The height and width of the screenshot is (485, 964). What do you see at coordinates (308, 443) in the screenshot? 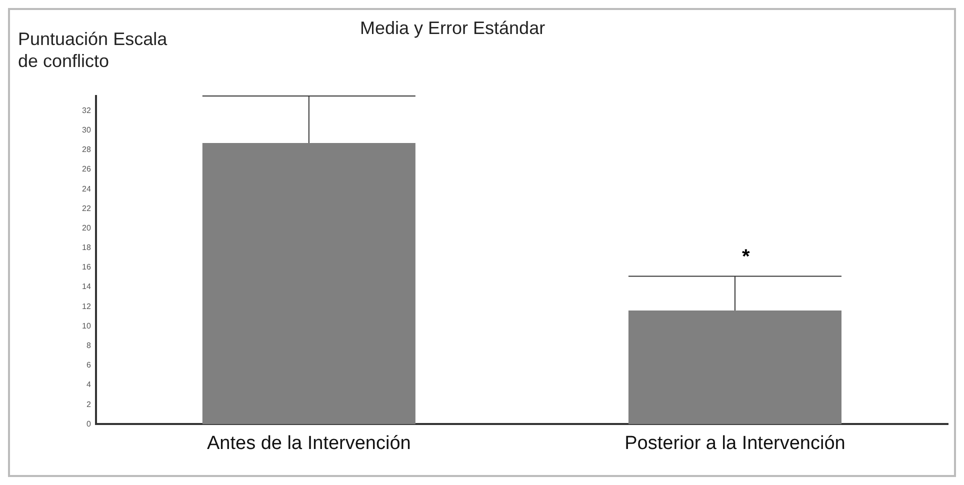
I see `x-tick-label: Antes de la Intervención` at bounding box center [308, 443].